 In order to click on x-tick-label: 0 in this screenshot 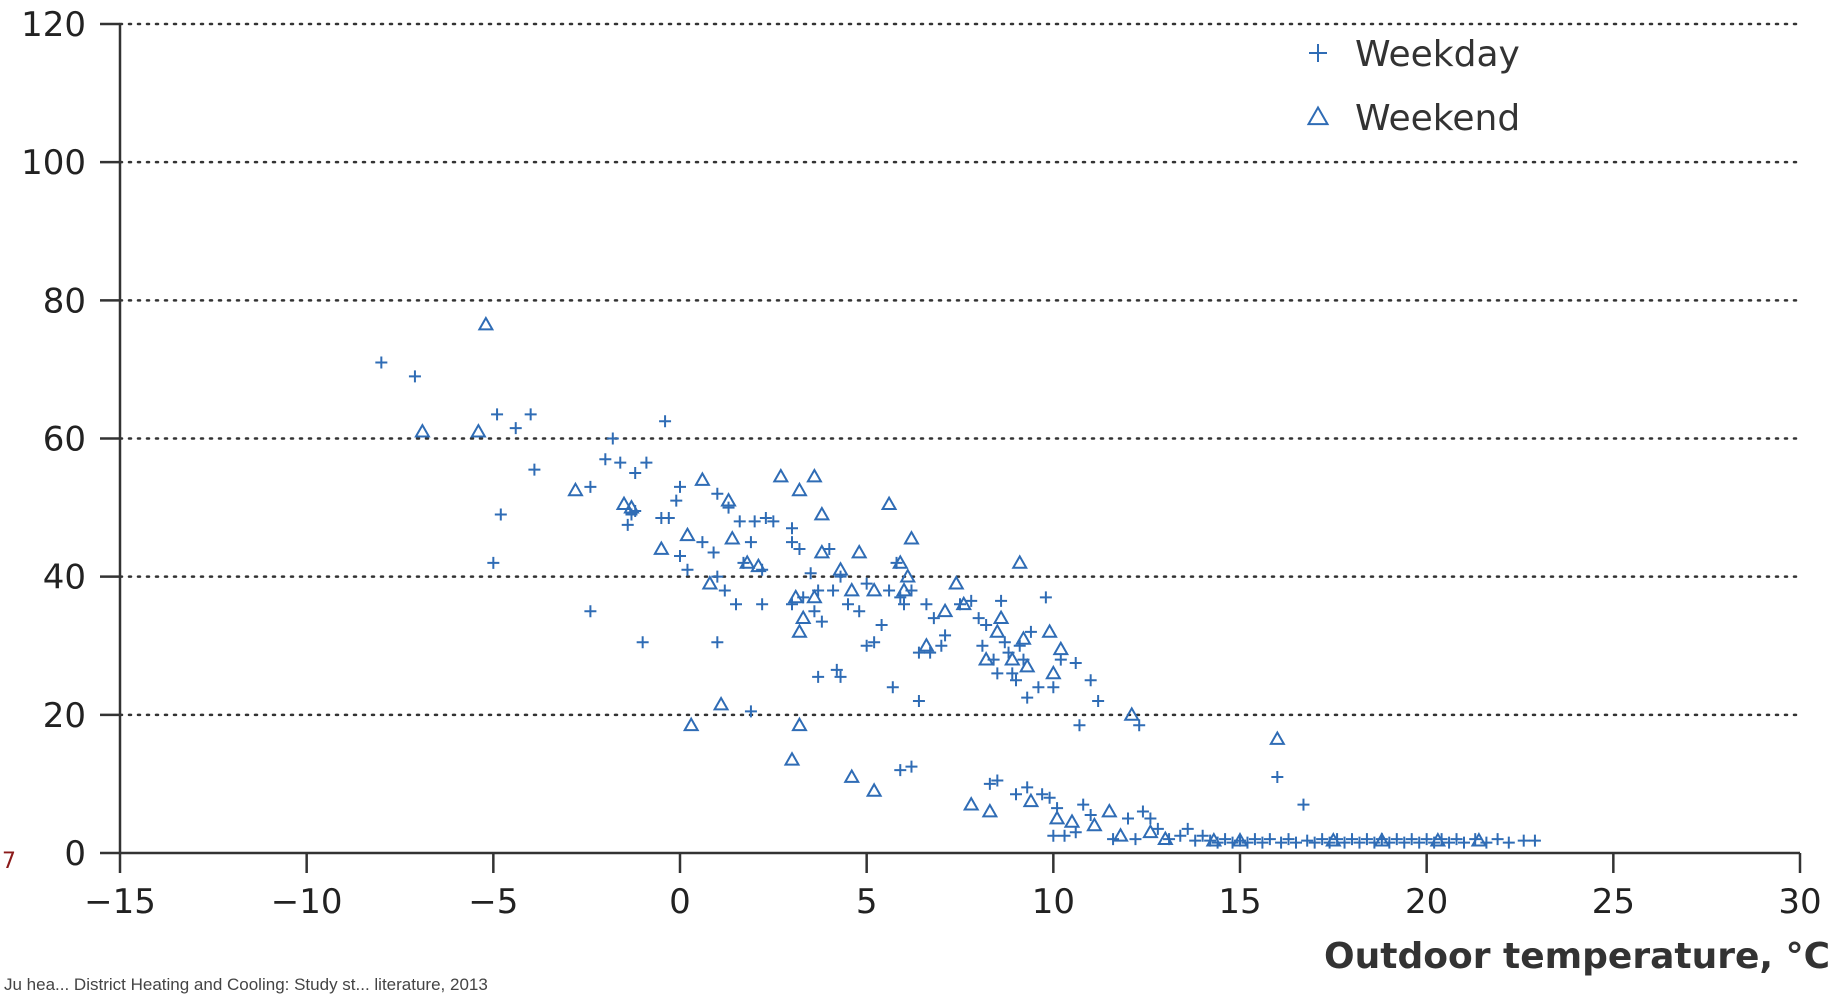, I will do `click(680, 902)`.